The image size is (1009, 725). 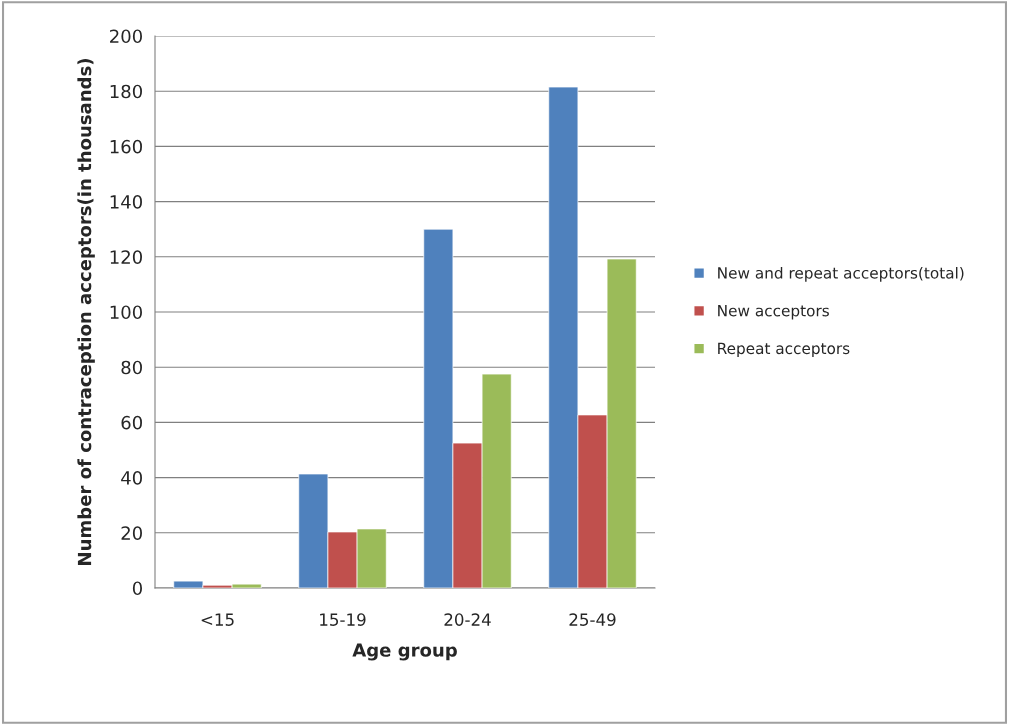 I want to click on y-tick-label: 180, so click(x=126, y=91).